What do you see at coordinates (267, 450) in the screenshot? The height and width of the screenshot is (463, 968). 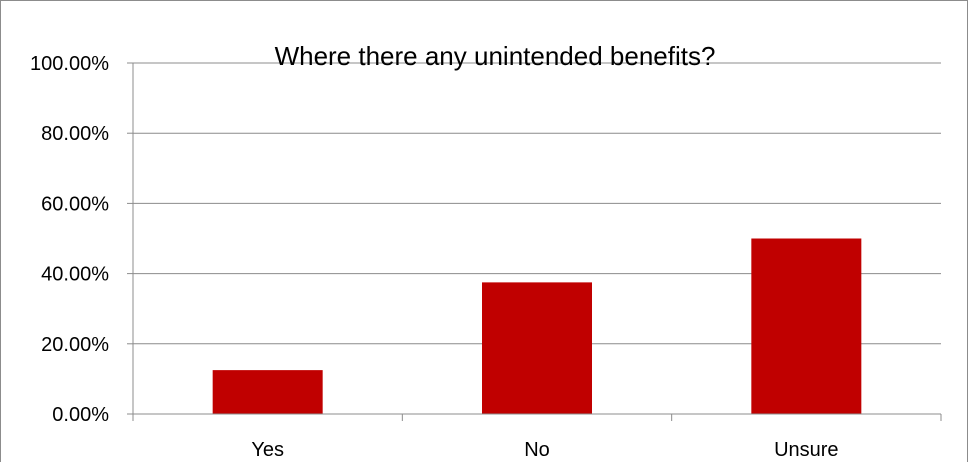 I see `x-tick-label: Yes` at bounding box center [267, 450].